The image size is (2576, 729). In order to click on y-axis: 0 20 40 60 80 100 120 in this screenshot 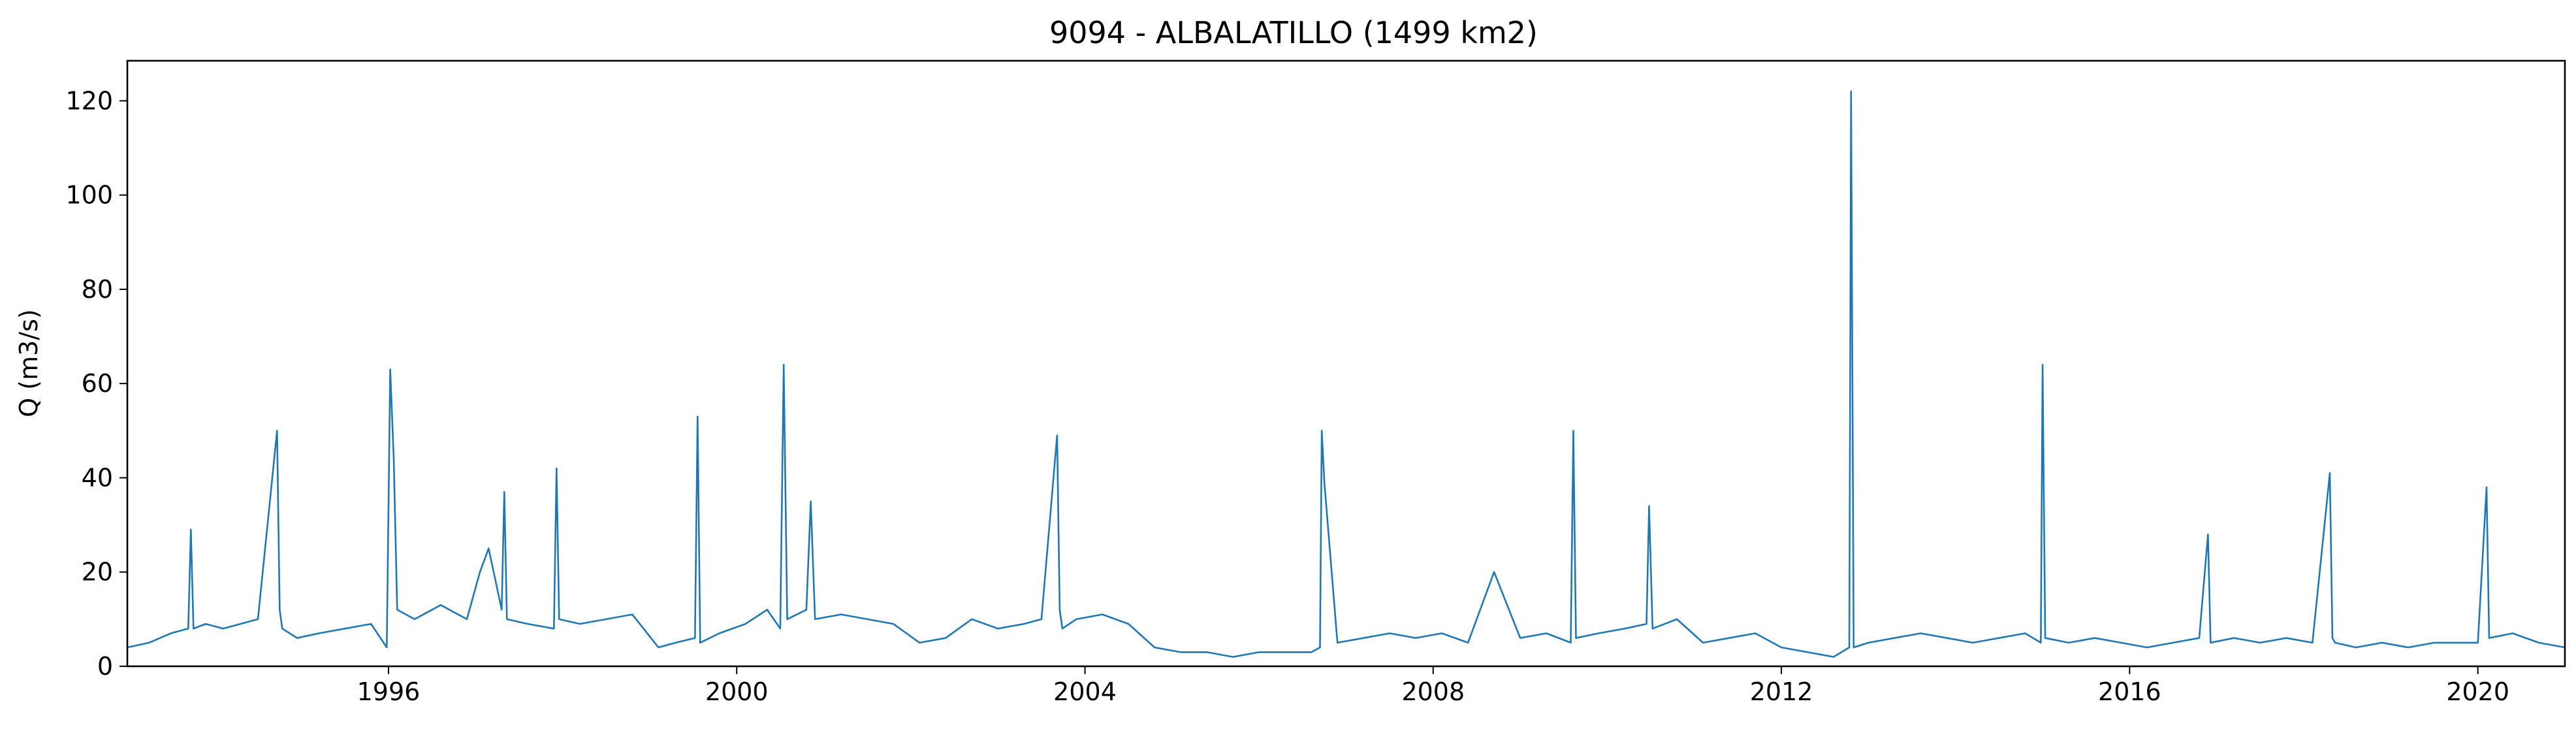, I will do `click(96, 383)`.